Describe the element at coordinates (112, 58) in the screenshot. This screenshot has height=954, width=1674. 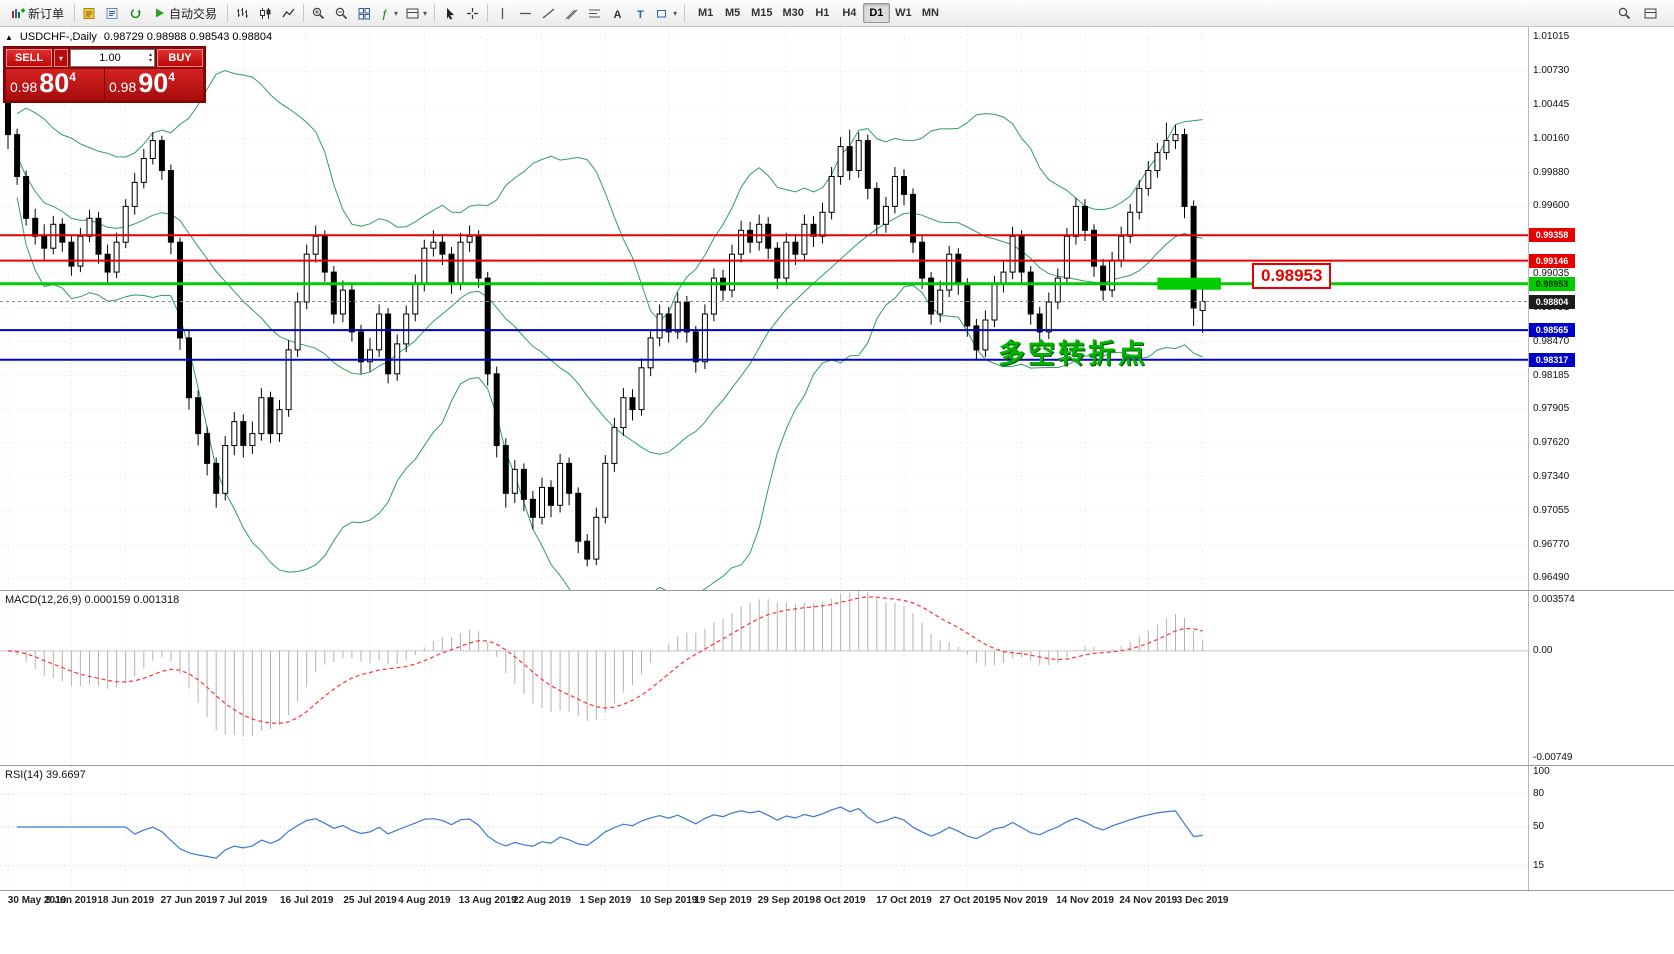
I see `volume-stepper: 1.00 ▴ ▾` at that location.